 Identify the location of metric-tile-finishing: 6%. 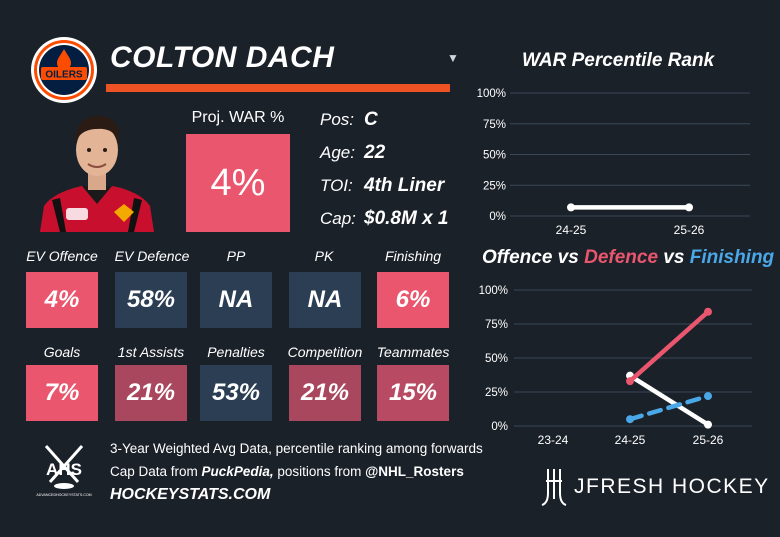
(413, 300).